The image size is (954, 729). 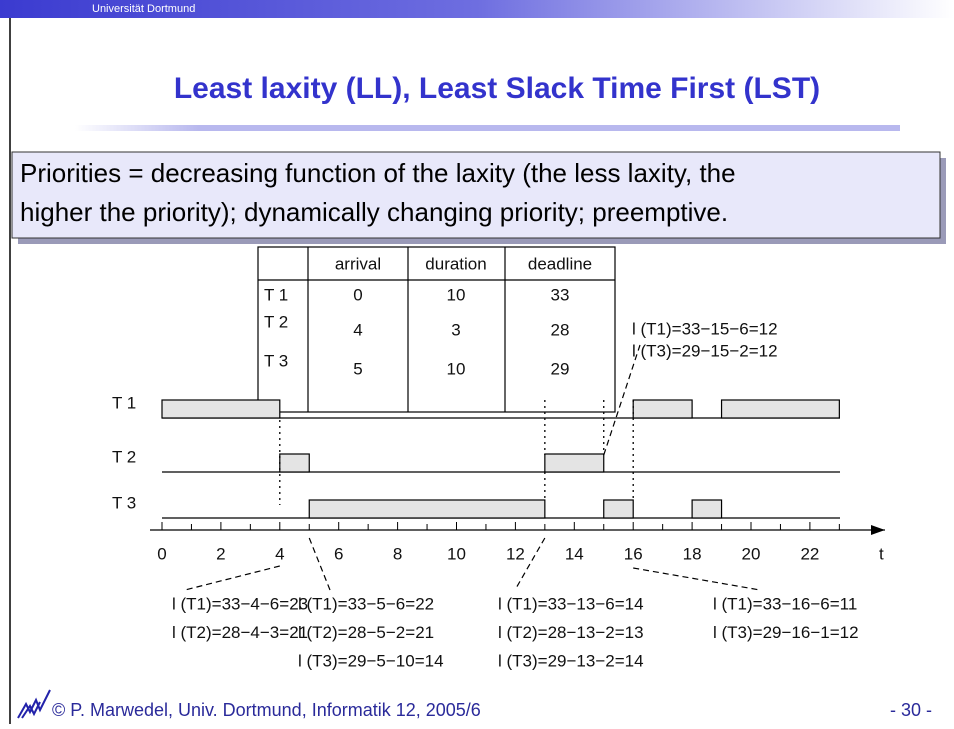 I want to click on tick-label: 18, so click(x=692, y=553).